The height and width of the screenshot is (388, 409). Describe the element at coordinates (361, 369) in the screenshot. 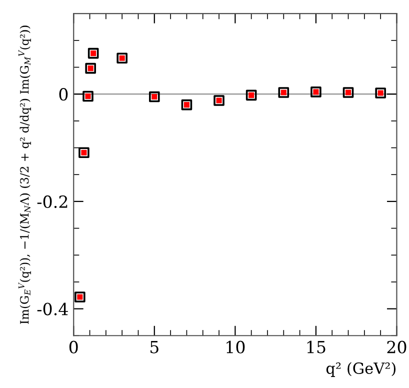

I see `x-axis-title: q² (GeV²)` at that location.